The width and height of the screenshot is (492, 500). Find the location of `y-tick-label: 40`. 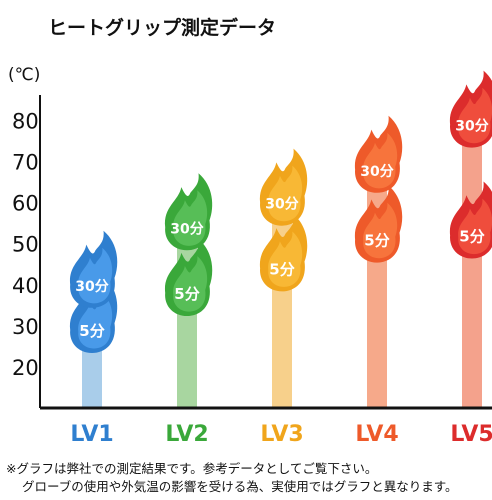

y-tick-label: 40 is located at coordinates (25, 286).